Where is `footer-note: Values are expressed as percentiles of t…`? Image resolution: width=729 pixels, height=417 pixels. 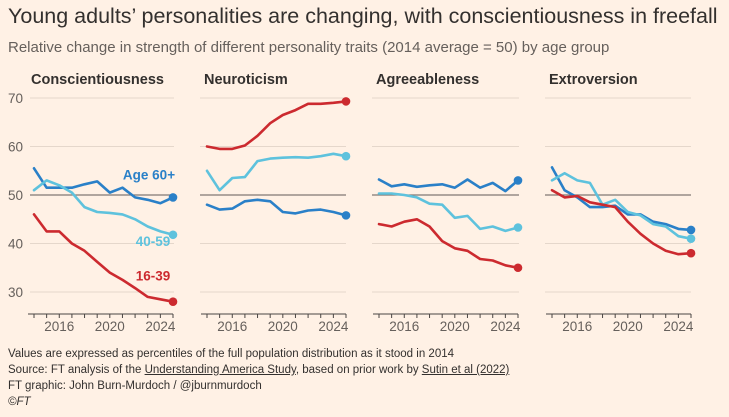
footer-note: Values are expressed as percentiles of t… is located at coordinates (231, 354).